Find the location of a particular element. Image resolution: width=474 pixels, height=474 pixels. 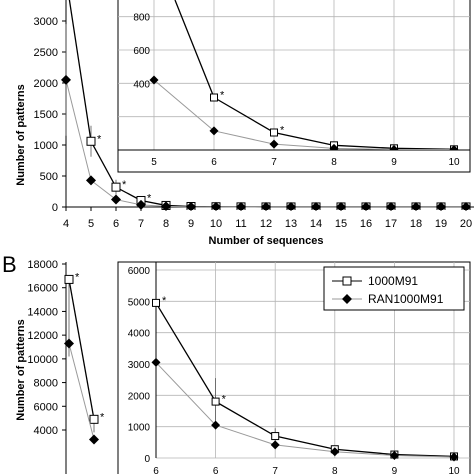

panel-a-ytick-label-1500: 1500 is located at coordinates (46, 115).